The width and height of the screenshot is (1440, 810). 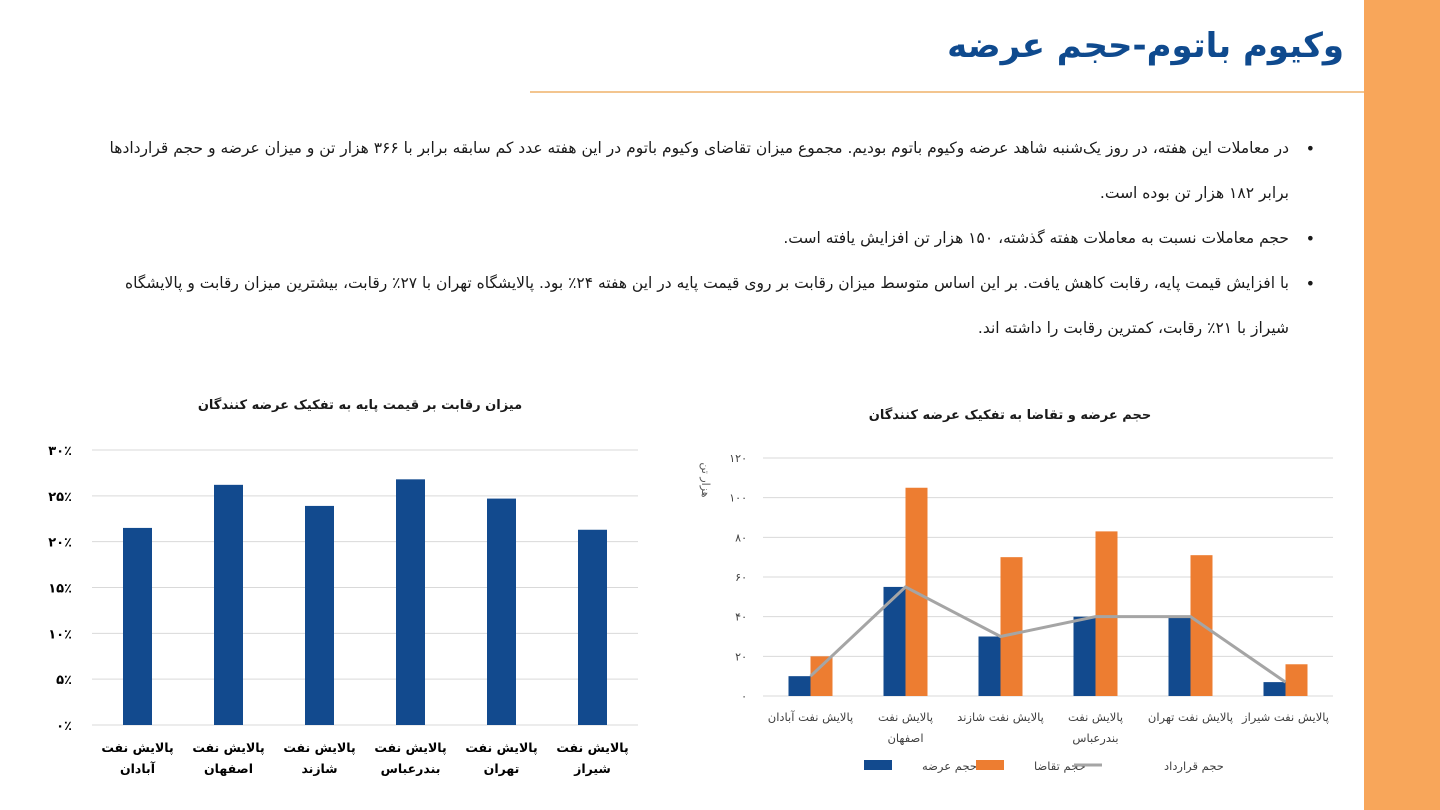 I want to click on y-tick-label: ۱۰٪, so click(x=60, y=634).